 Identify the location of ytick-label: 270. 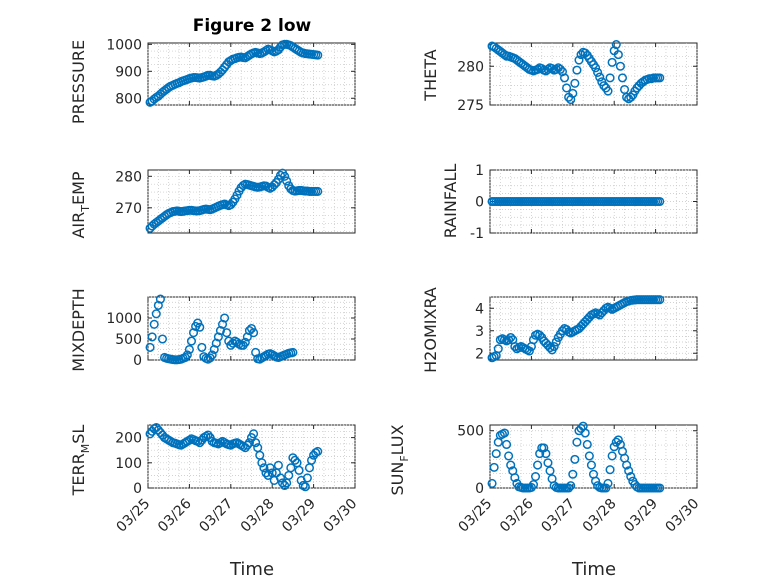
(128, 209).